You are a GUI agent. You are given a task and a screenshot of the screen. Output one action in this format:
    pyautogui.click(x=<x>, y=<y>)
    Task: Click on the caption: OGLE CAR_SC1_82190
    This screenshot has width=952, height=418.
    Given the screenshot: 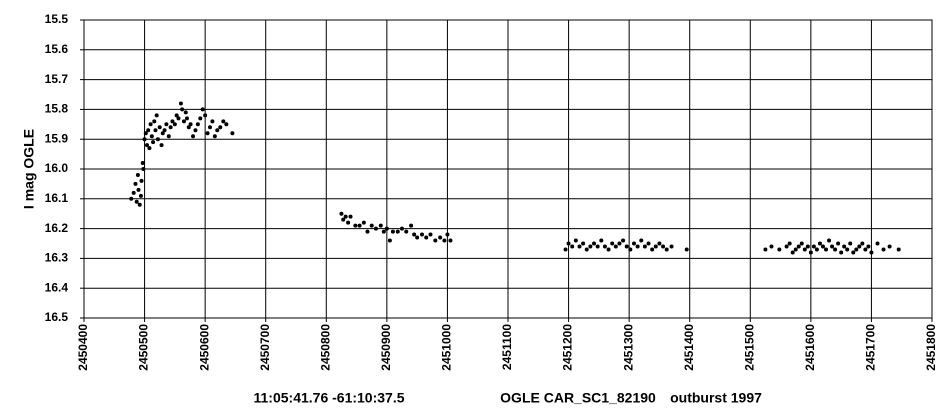 What is the action you would take?
    pyautogui.click(x=578, y=398)
    